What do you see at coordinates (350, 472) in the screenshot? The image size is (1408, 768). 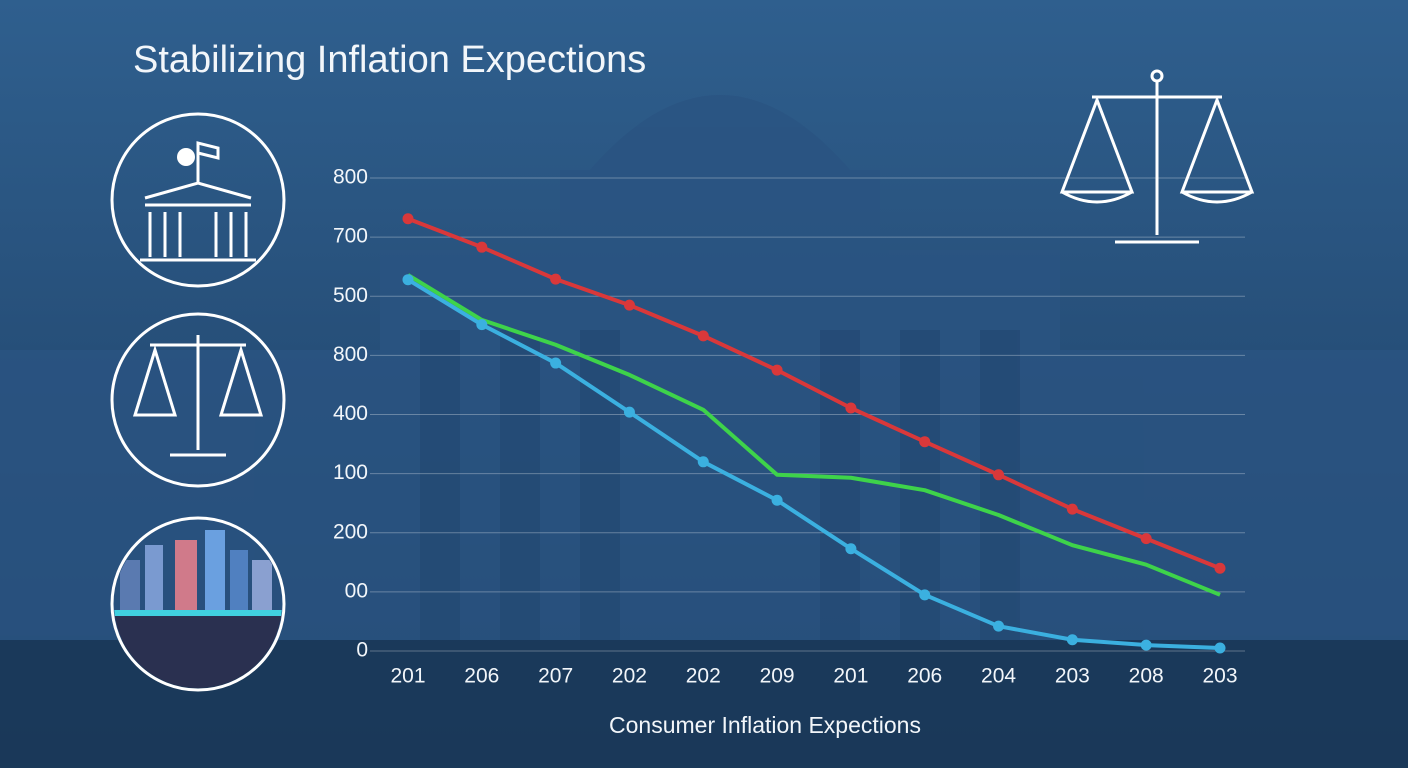 I see `y-tick-label: 100` at bounding box center [350, 472].